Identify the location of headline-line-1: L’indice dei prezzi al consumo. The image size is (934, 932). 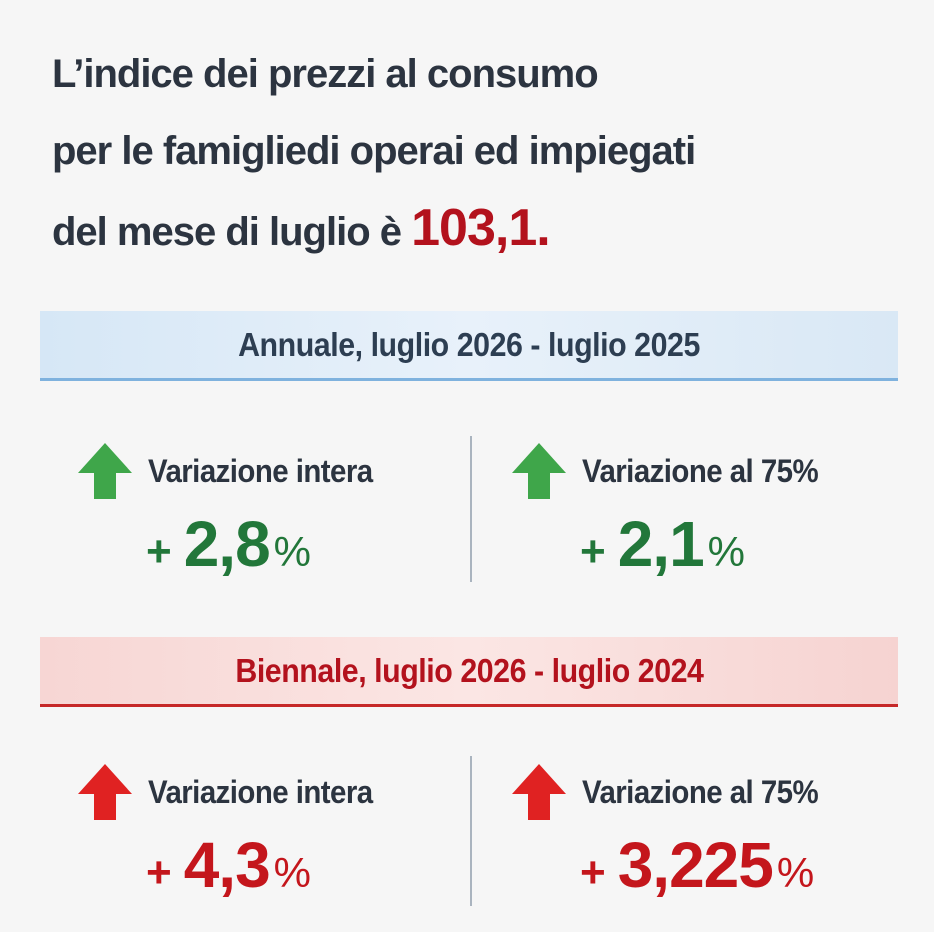
(325, 74).